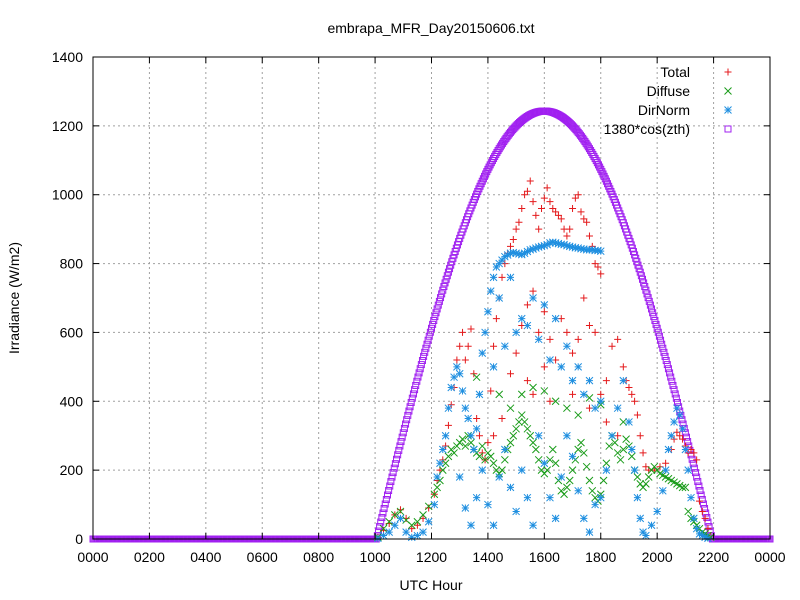 Image resolution: width=800 pixels, height=600 pixels. I want to click on legend-label: DirNorm, so click(664, 110).